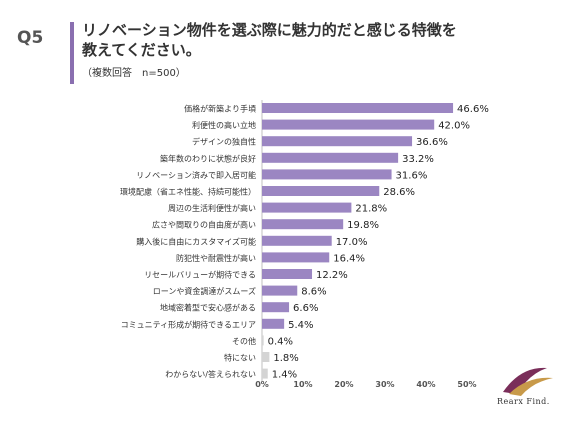 This screenshot has width=567, height=425. What do you see at coordinates (204, 291) in the screenshot?
I see `category-label: ローンや資金調達がスムーズ` at bounding box center [204, 291].